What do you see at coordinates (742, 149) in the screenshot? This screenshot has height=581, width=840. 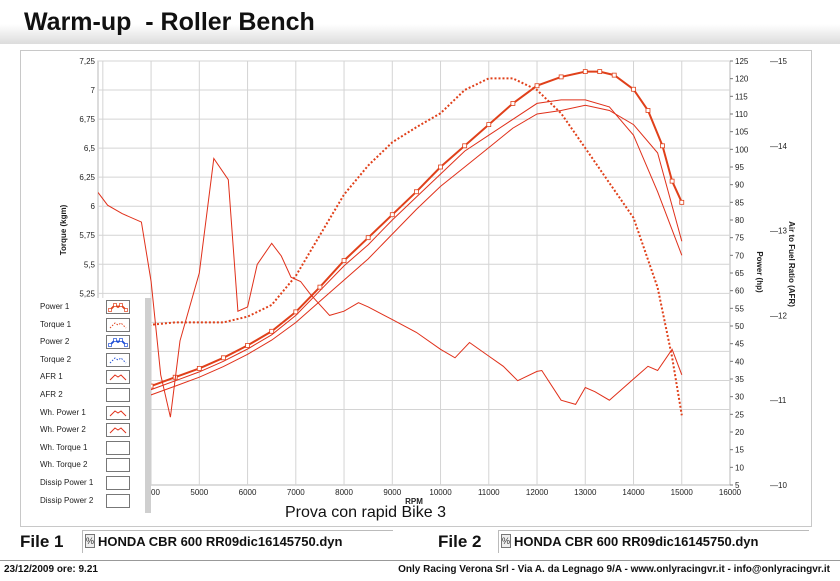 I see `power-tick-label: 100` at bounding box center [742, 149].